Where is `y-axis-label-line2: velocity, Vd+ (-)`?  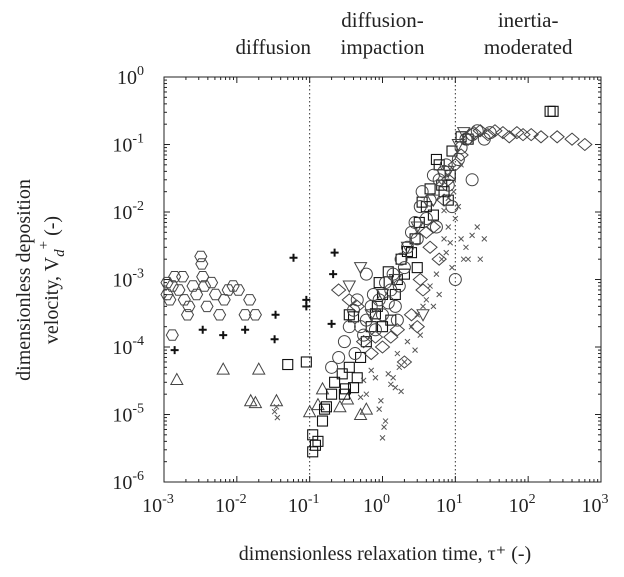
y-axis-label-line2: velocity, Vd+ (-) is located at coordinates (52, 280).